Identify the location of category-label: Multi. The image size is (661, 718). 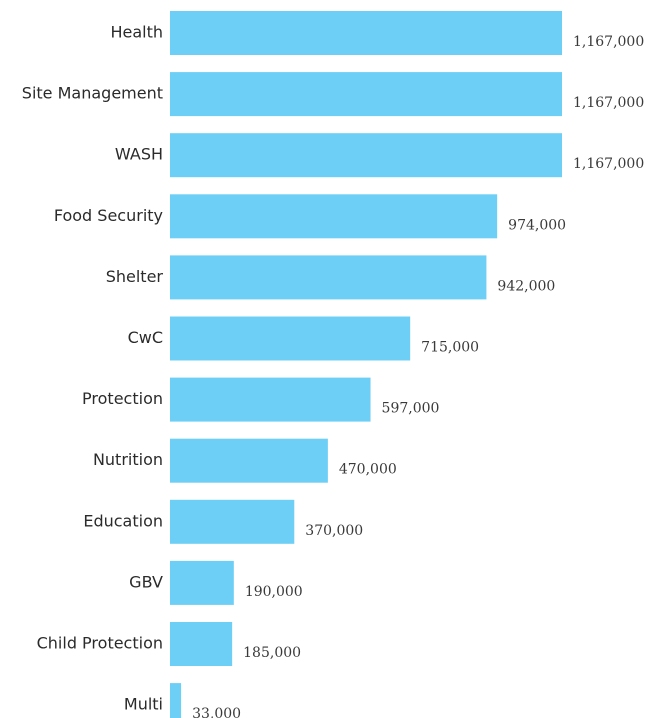
(143, 704).